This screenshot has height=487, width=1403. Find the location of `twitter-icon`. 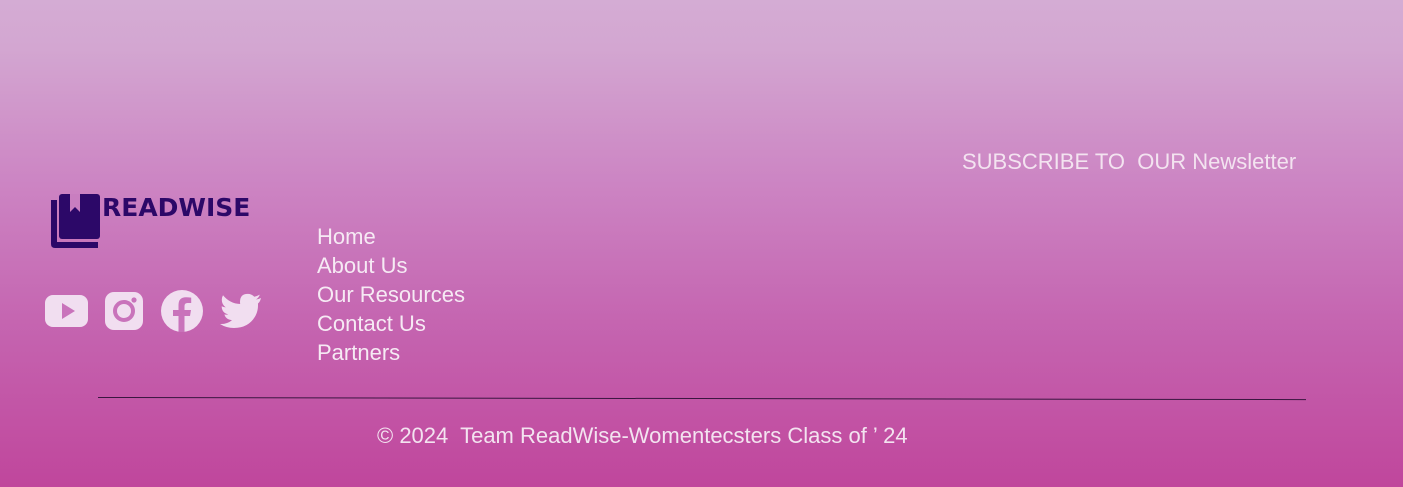

twitter-icon is located at coordinates (241, 311).